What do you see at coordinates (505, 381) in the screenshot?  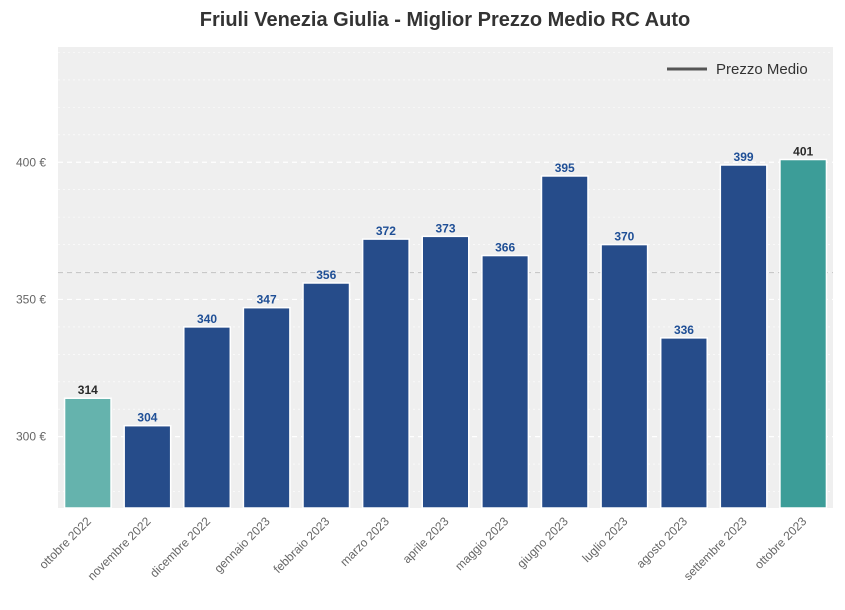 I see `bar-maggio-2023` at bounding box center [505, 381].